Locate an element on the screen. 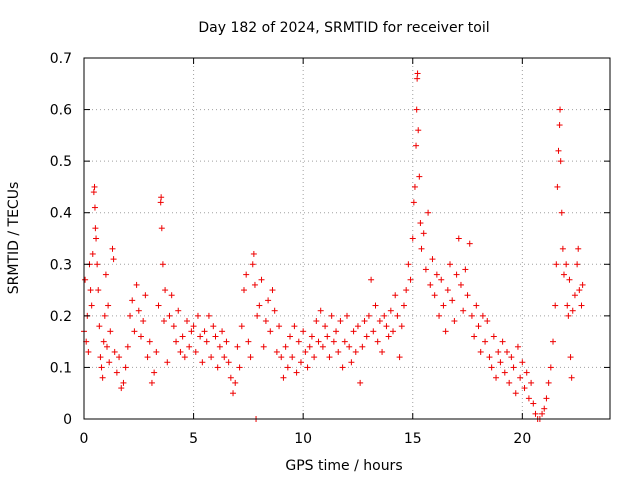  x-tick-label: 15 is located at coordinates (413, 439).